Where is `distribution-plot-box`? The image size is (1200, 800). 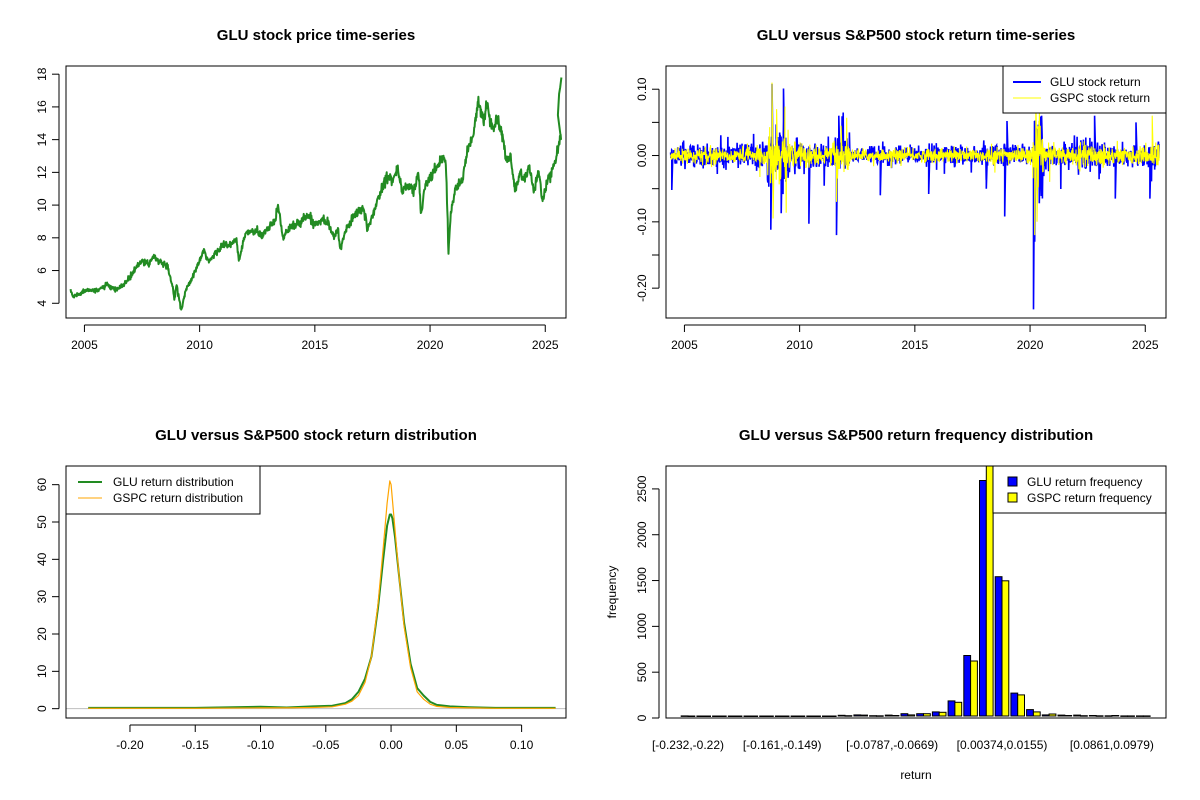 distribution-plot-box is located at coordinates (316, 592).